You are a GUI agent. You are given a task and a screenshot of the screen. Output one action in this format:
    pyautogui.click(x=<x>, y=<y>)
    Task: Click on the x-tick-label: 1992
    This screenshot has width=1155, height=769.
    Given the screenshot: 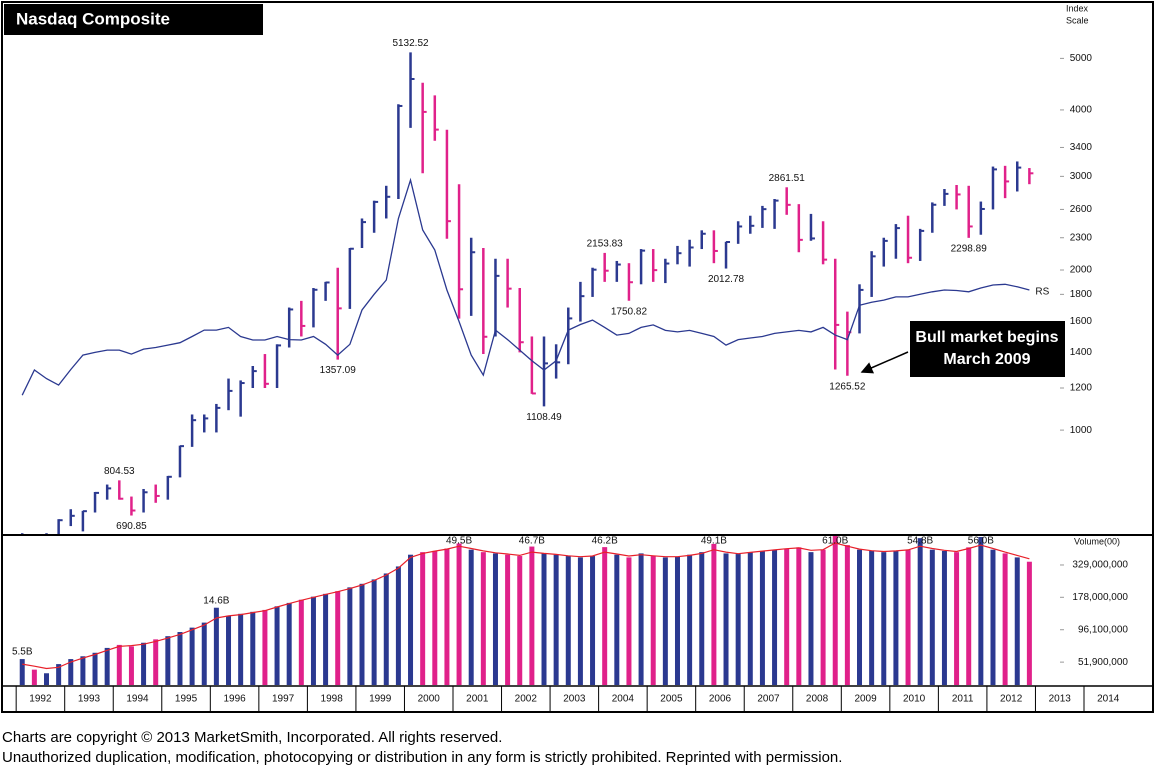 What is the action you would take?
    pyautogui.click(x=40, y=699)
    